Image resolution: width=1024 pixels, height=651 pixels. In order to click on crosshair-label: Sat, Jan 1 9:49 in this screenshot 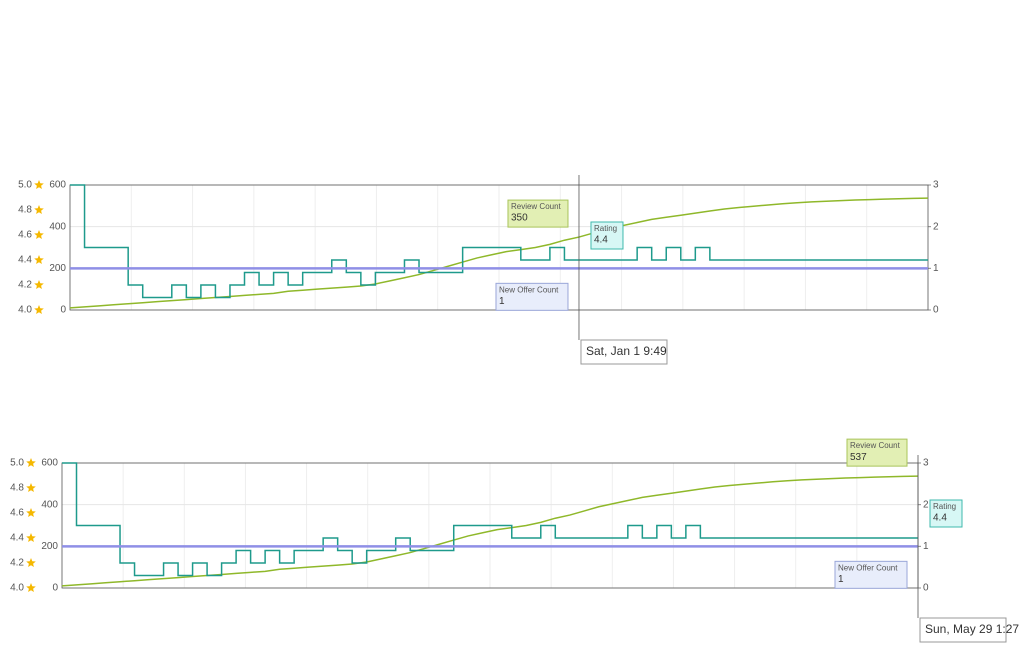, I will do `click(626, 351)`.